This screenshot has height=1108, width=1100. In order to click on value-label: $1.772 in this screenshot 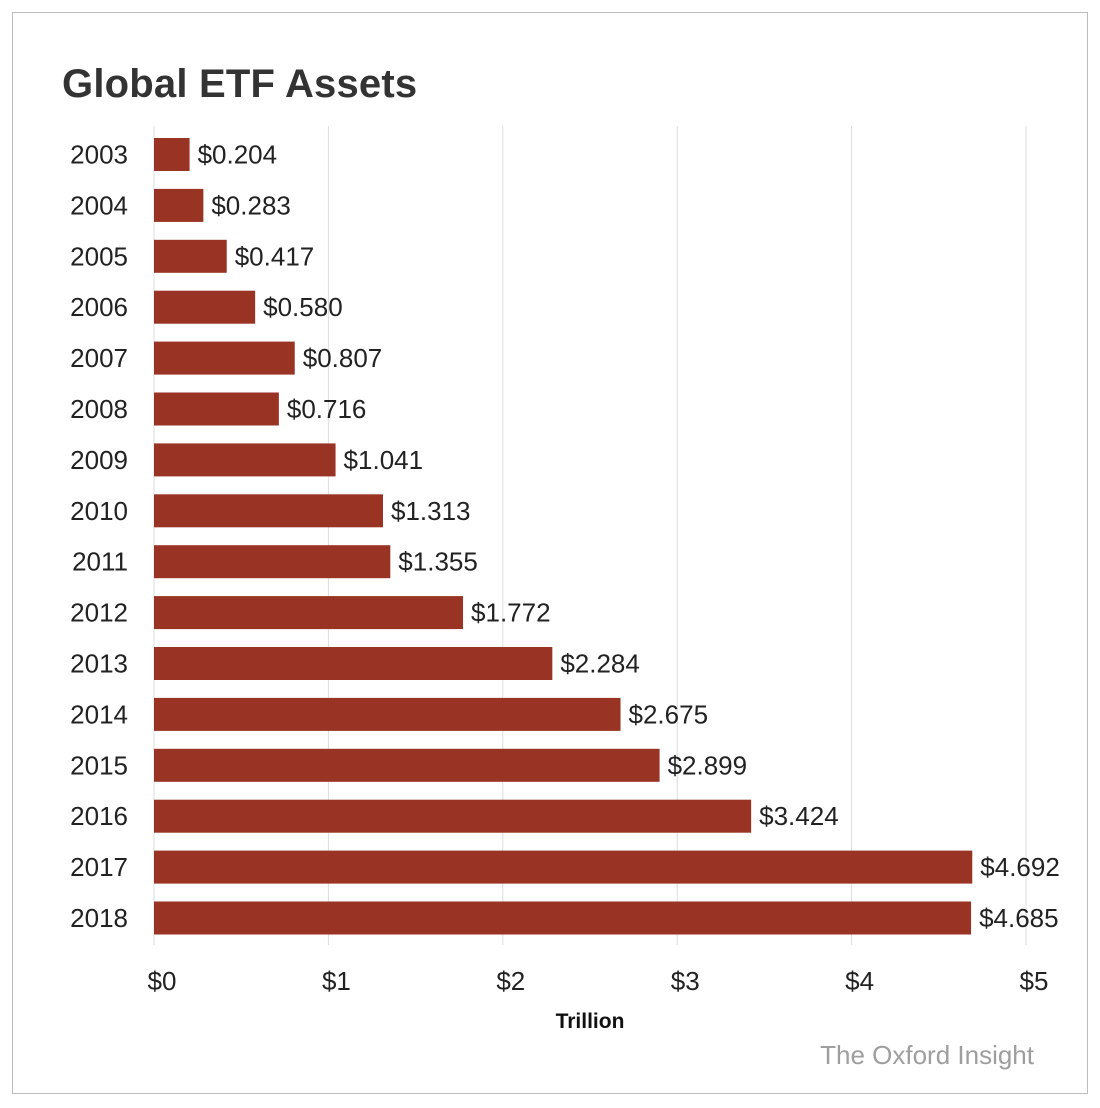, I will do `click(511, 613)`.